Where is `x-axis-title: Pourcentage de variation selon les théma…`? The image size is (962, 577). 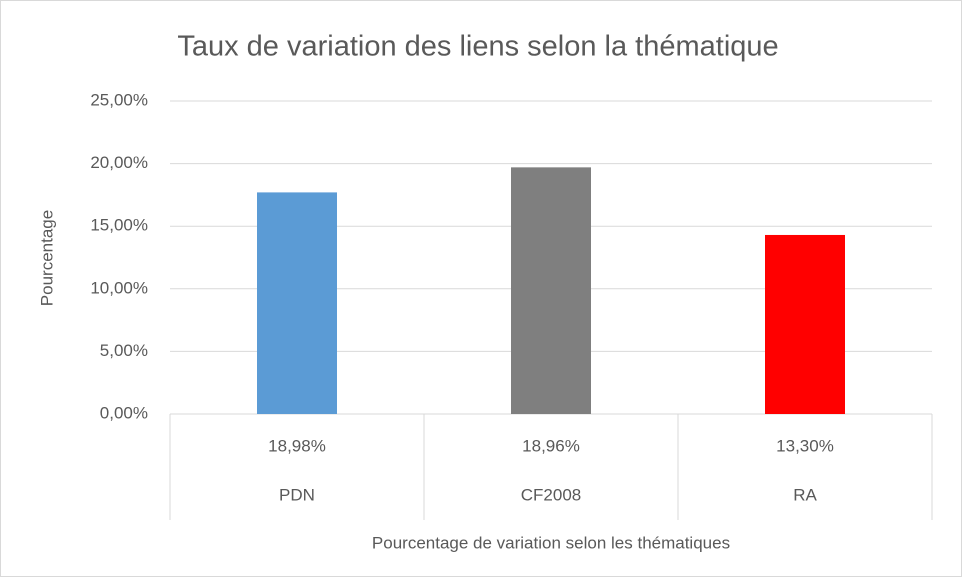
x-axis-title: Pourcentage de variation selon les théma… is located at coordinates (551, 542).